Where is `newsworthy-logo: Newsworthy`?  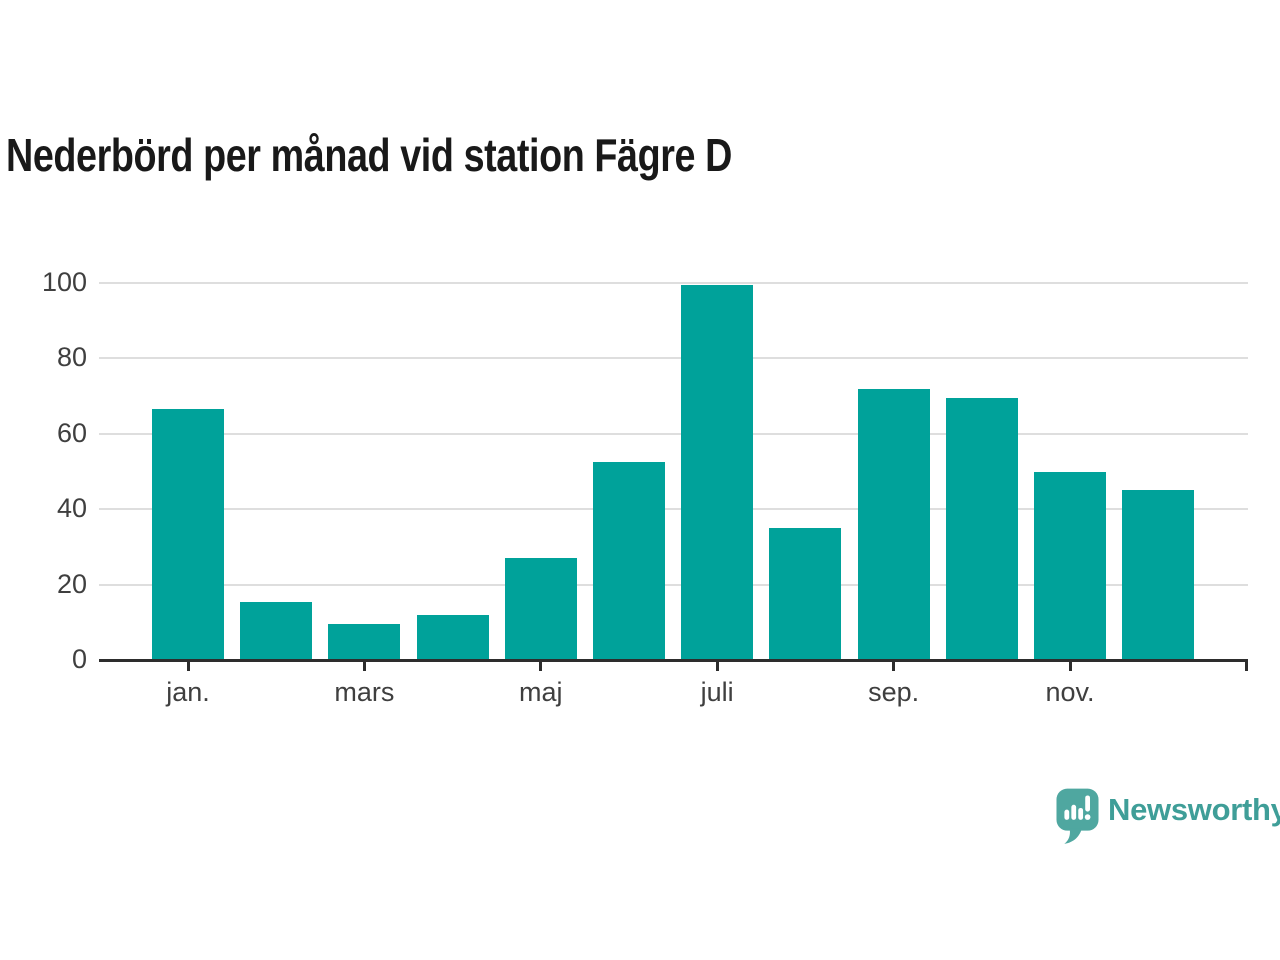
newsworthy-logo: Newsworthy is located at coordinates (1168, 816).